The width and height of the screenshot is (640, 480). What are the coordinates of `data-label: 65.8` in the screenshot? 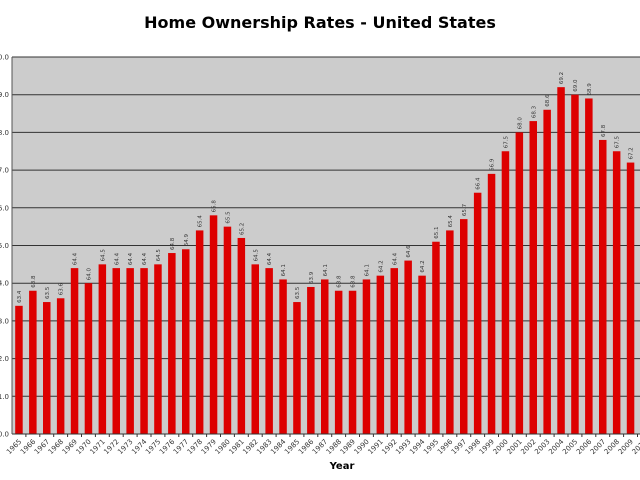 It's located at (215, 206).